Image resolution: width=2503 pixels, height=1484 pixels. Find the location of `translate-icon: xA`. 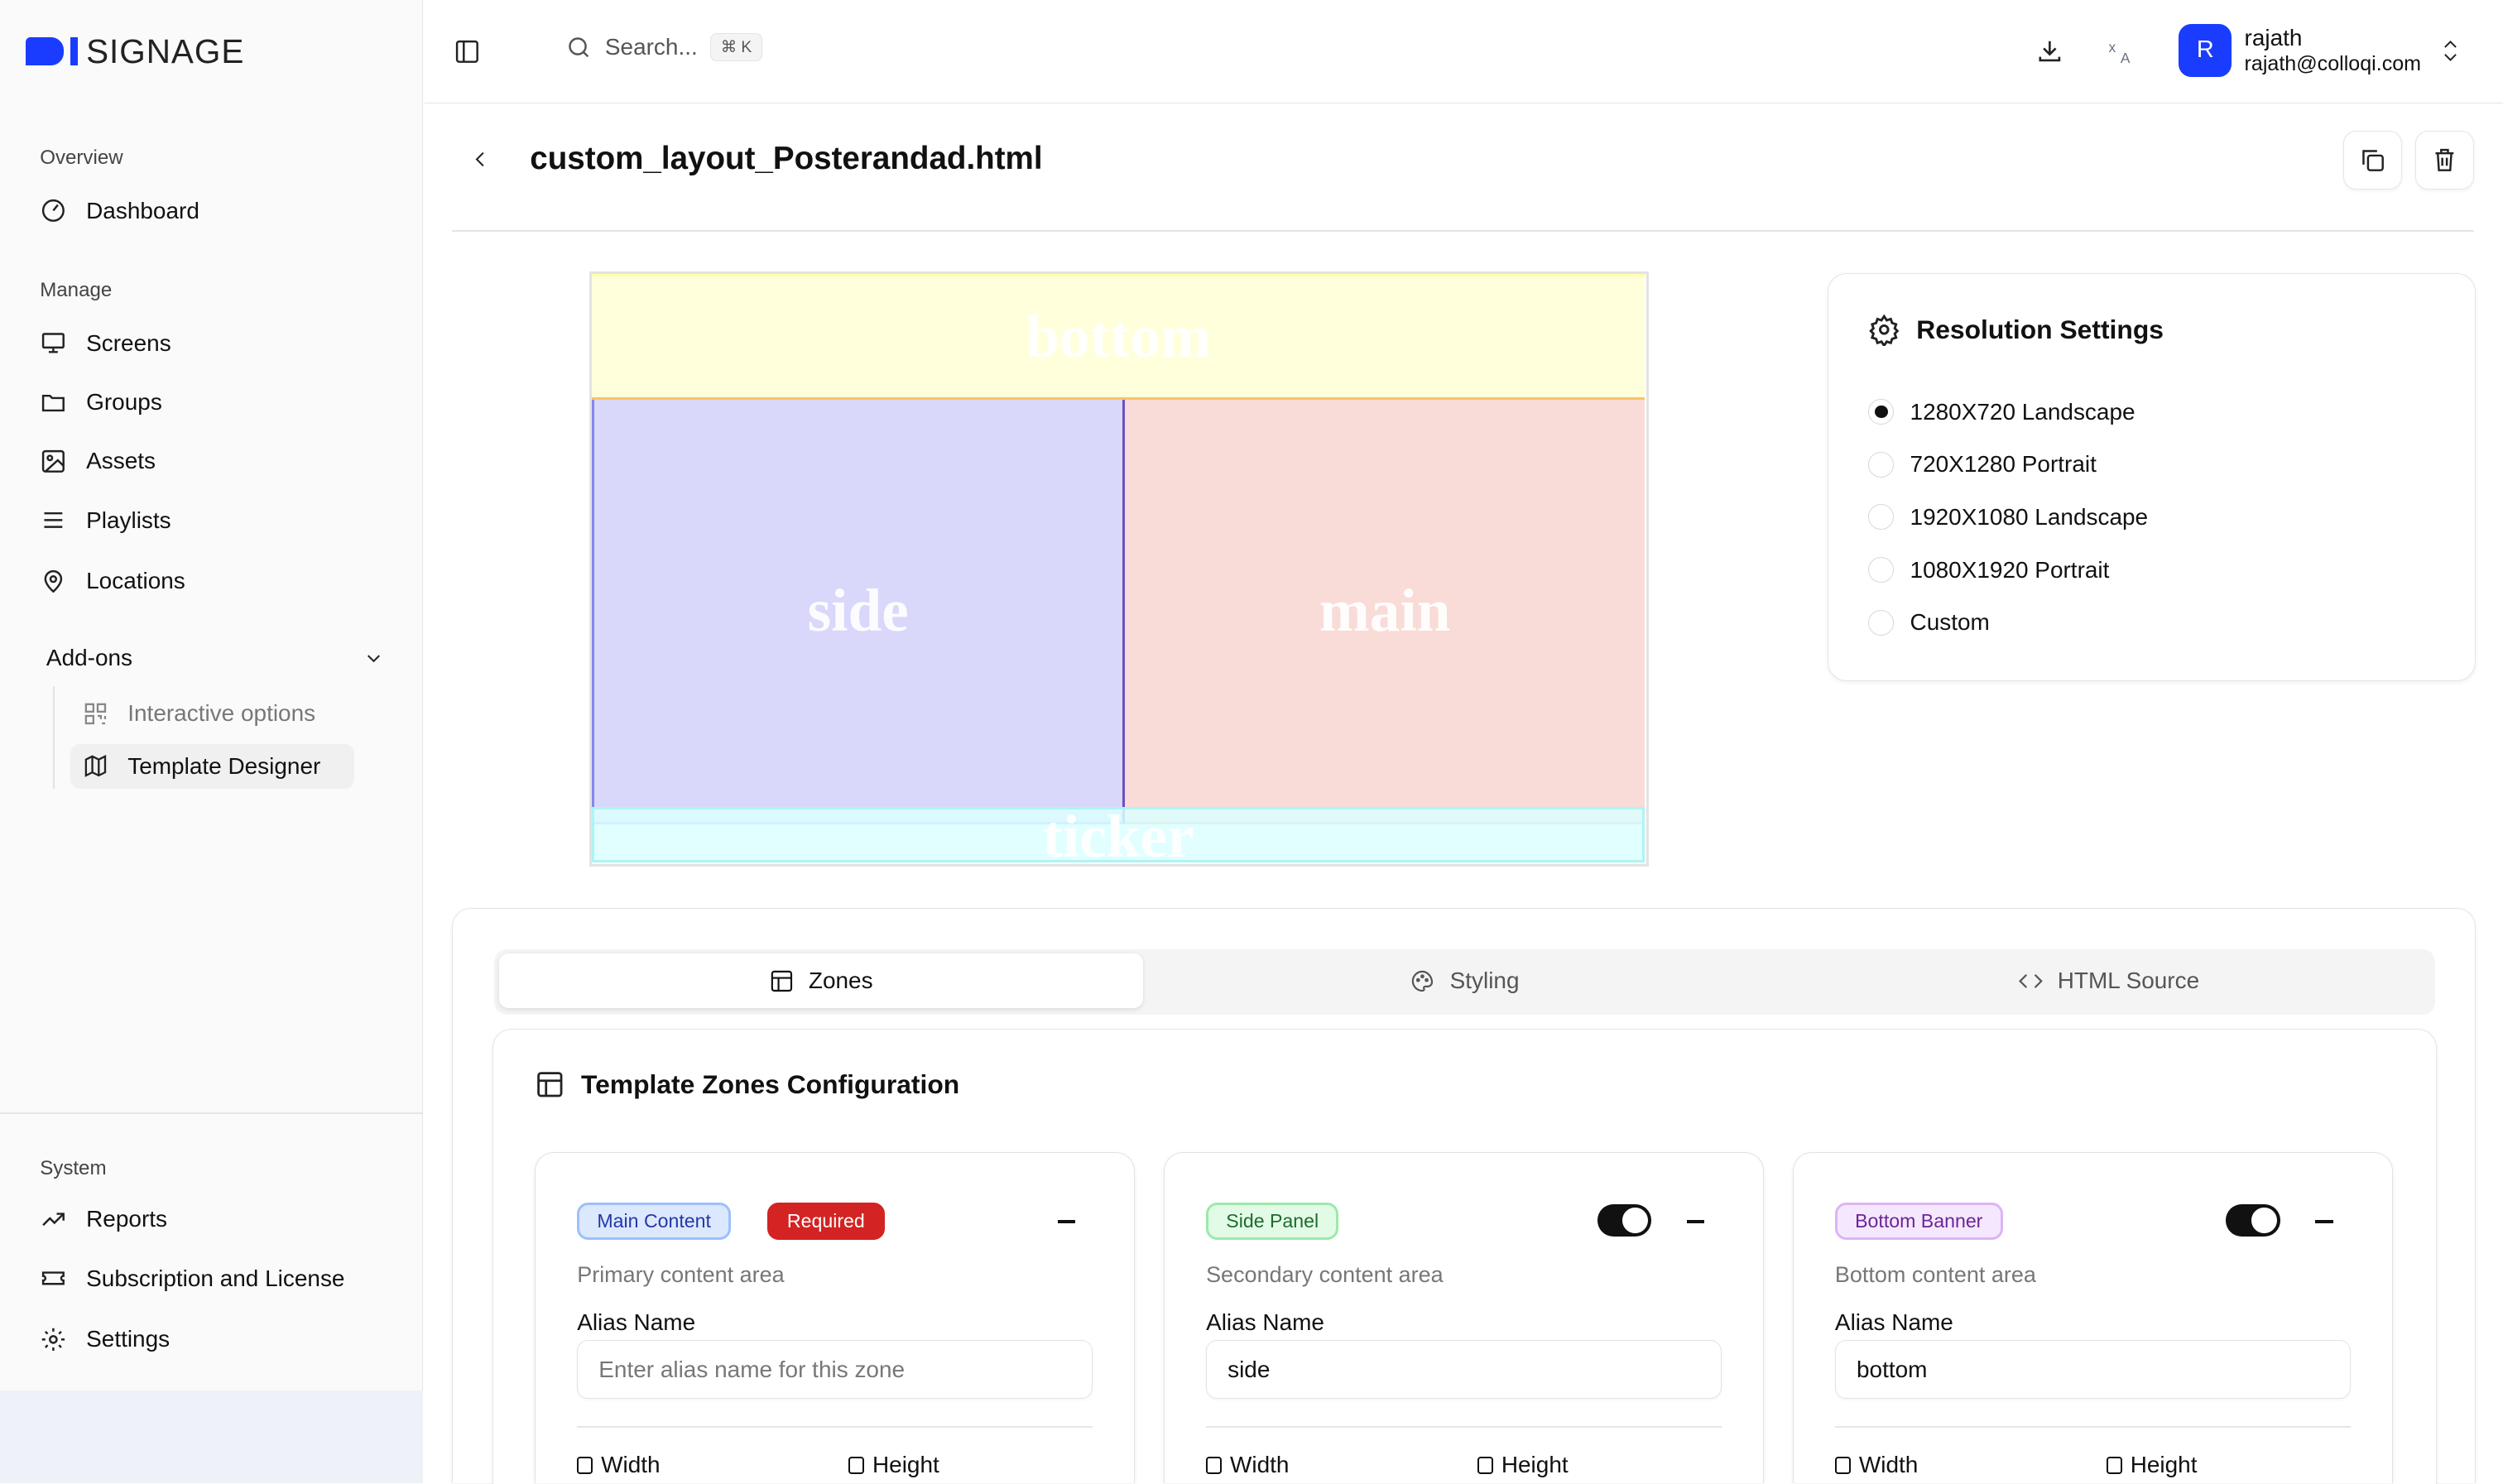

translate-icon: xA is located at coordinates (2121, 50).